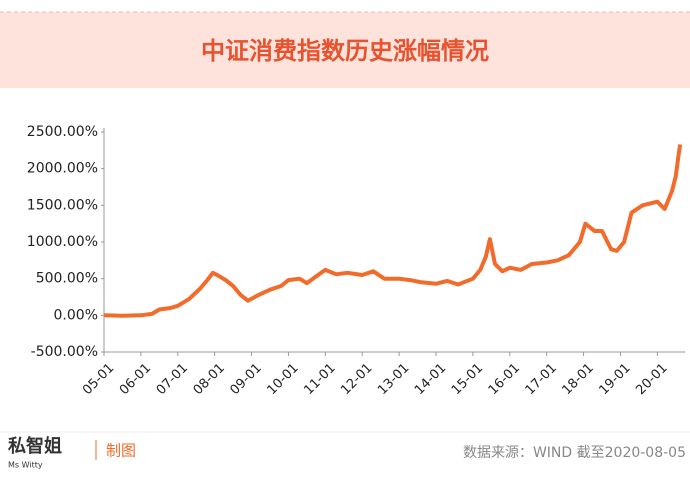 Image resolution: width=690 pixels, height=497 pixels. Describe the element at coordinates (430, 379) in the screenshot. I see `x-tick-label: 14-01` at that location.